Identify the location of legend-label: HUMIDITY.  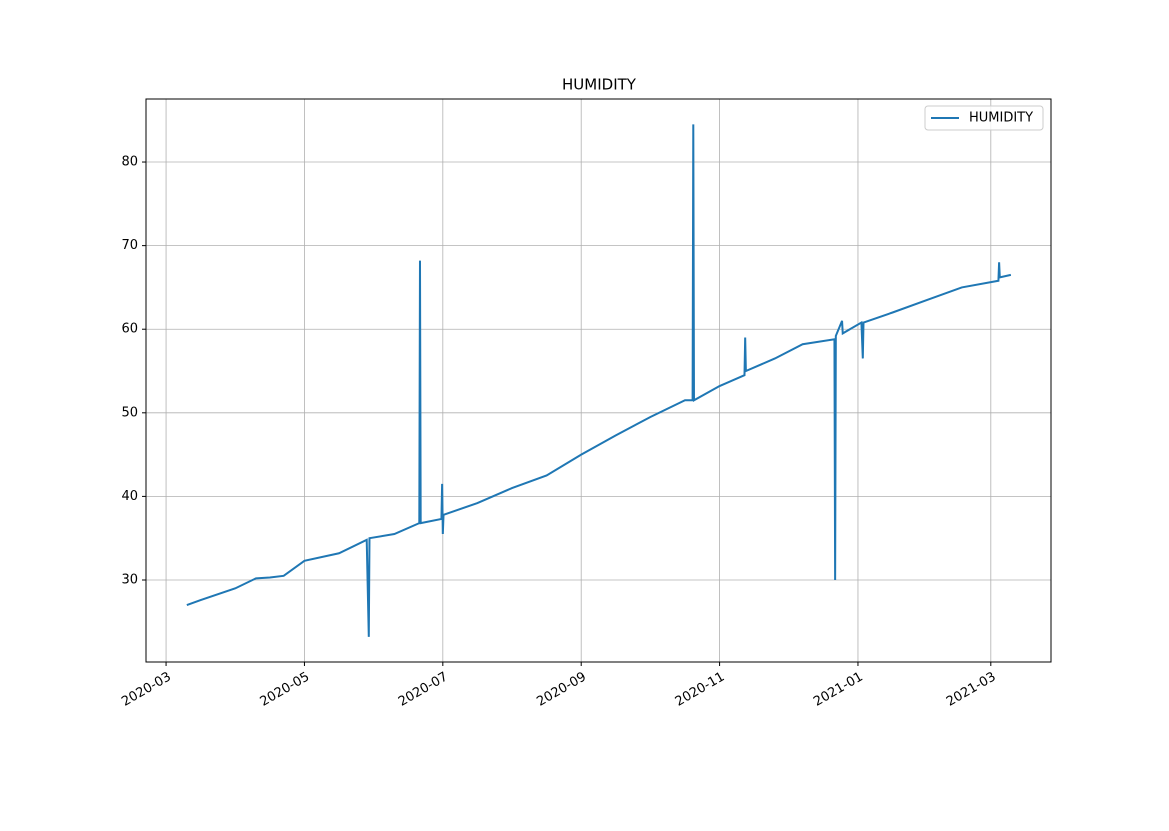
(1001, 118).